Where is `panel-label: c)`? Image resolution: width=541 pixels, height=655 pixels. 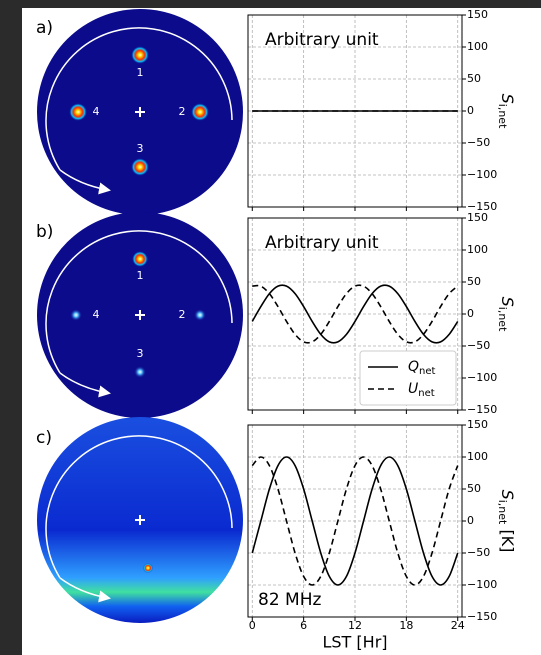 panel-label: c) is located at coordinates (44, 438).